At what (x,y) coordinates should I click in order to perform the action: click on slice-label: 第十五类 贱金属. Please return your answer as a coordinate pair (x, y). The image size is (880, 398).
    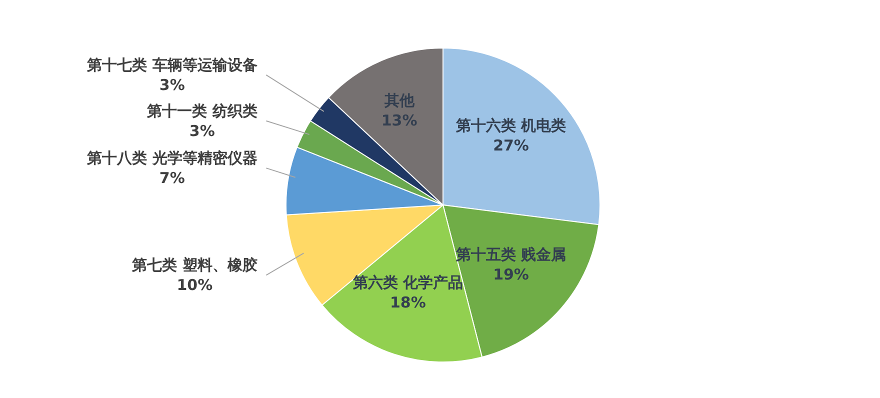
    Looking at the image, I should click on (510, 254).